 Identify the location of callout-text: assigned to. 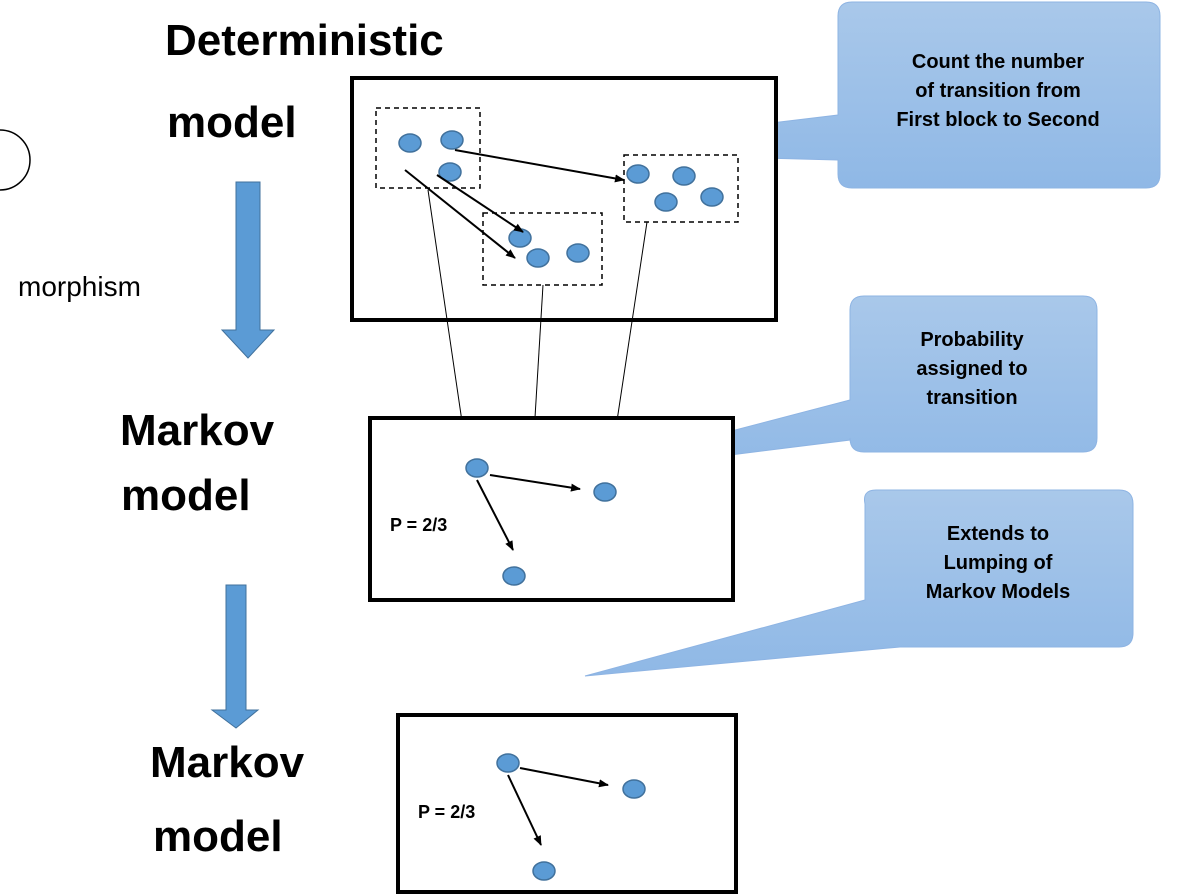
(971, 369).